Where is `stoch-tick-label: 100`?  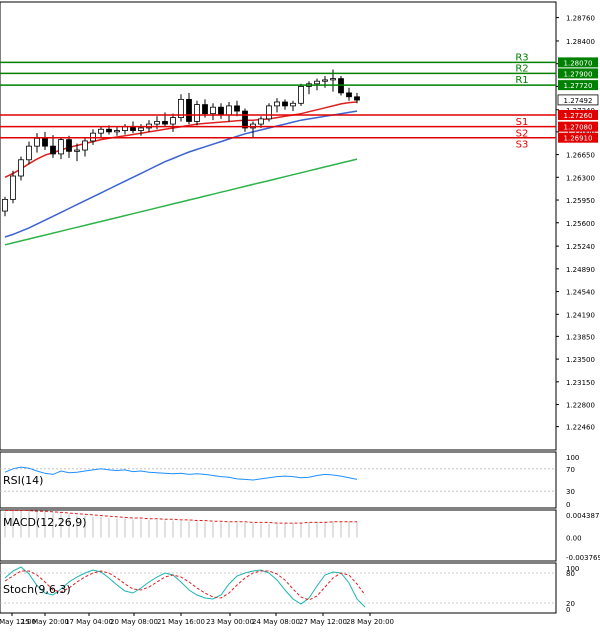 stoch-tick-label: 100 is located at coordinates (572, 569).